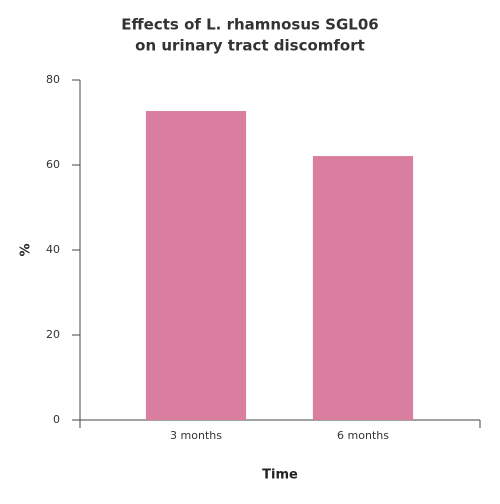 The image size is (500, 504). Describe the element at coordinates (53, 249) in the screenshot. I see `y-tick-label: 40` at that location.